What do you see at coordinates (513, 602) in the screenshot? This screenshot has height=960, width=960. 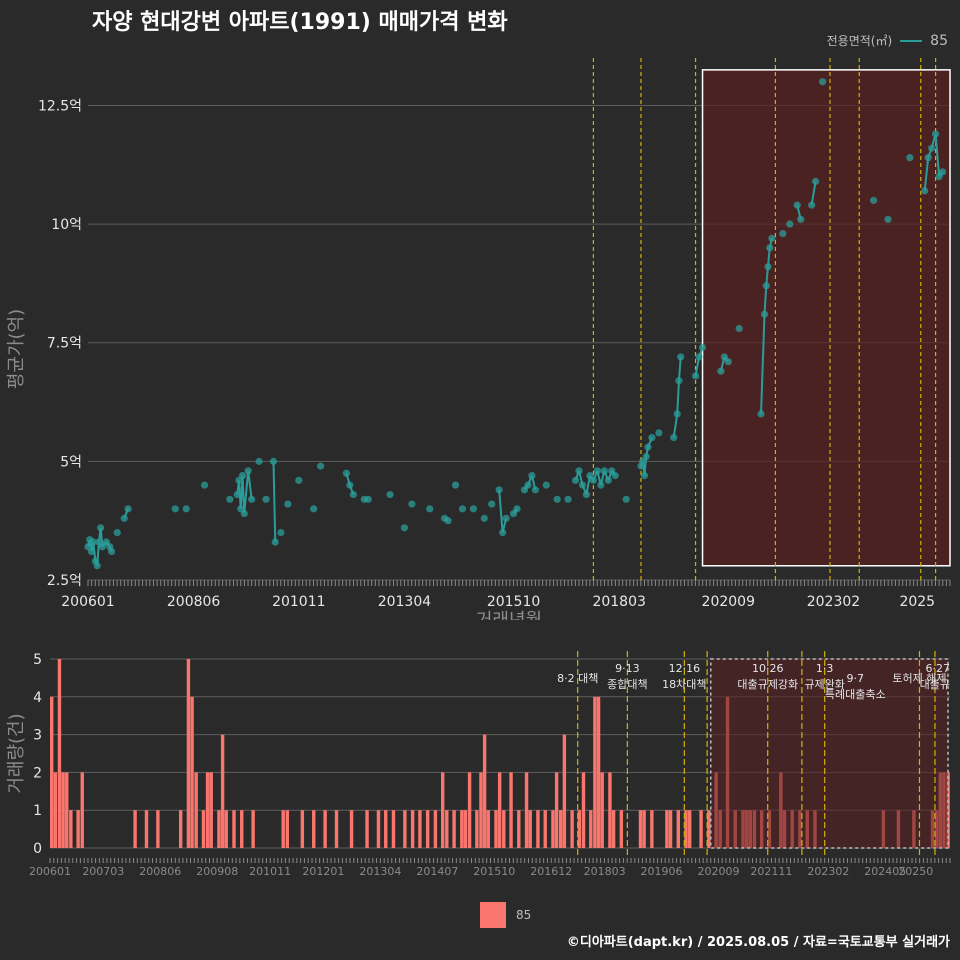 I see `x-tick-label: 201510` at bounding box center [513, 602].